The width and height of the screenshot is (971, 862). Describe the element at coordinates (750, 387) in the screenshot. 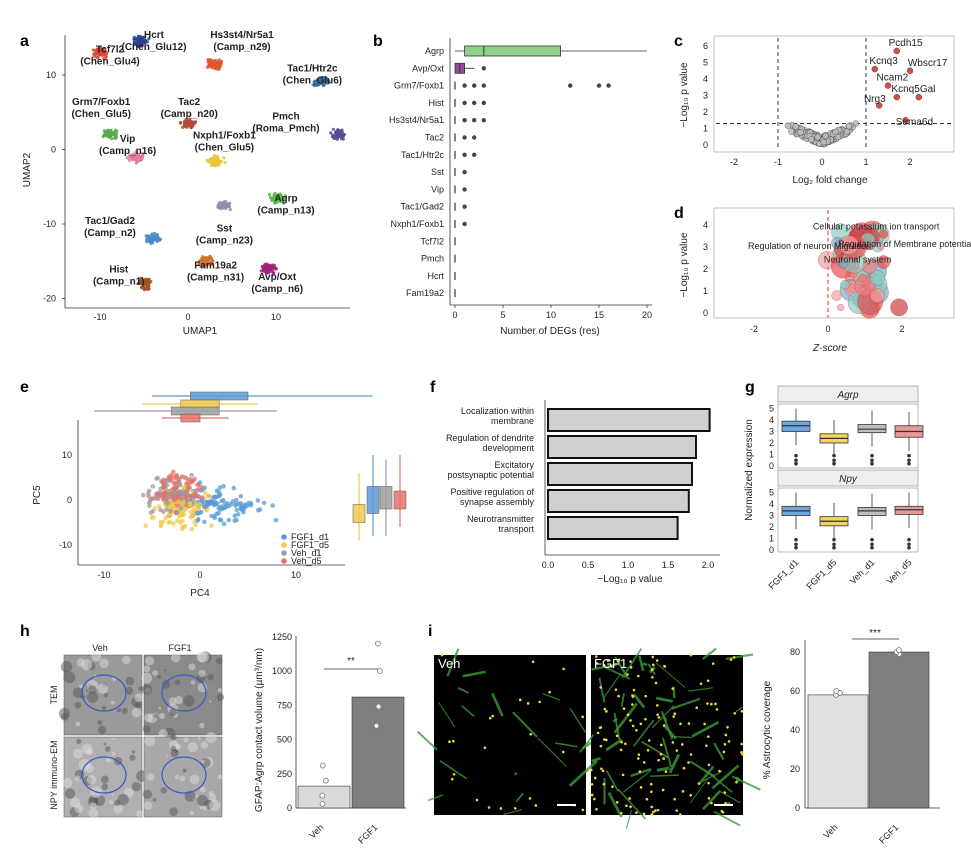

I see `panel-g-label: g` at that location.